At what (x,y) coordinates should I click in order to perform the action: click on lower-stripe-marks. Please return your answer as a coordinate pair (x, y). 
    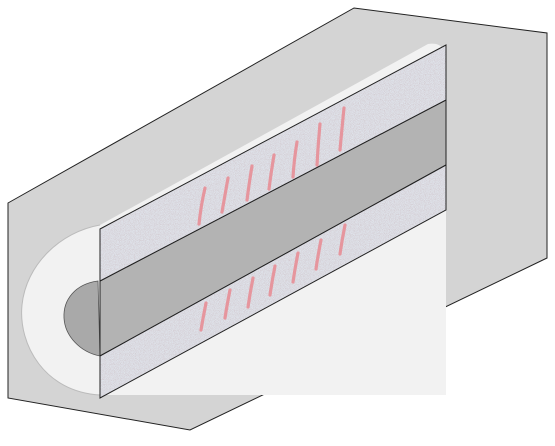
    Looking at the image, I should click on (273, 277).